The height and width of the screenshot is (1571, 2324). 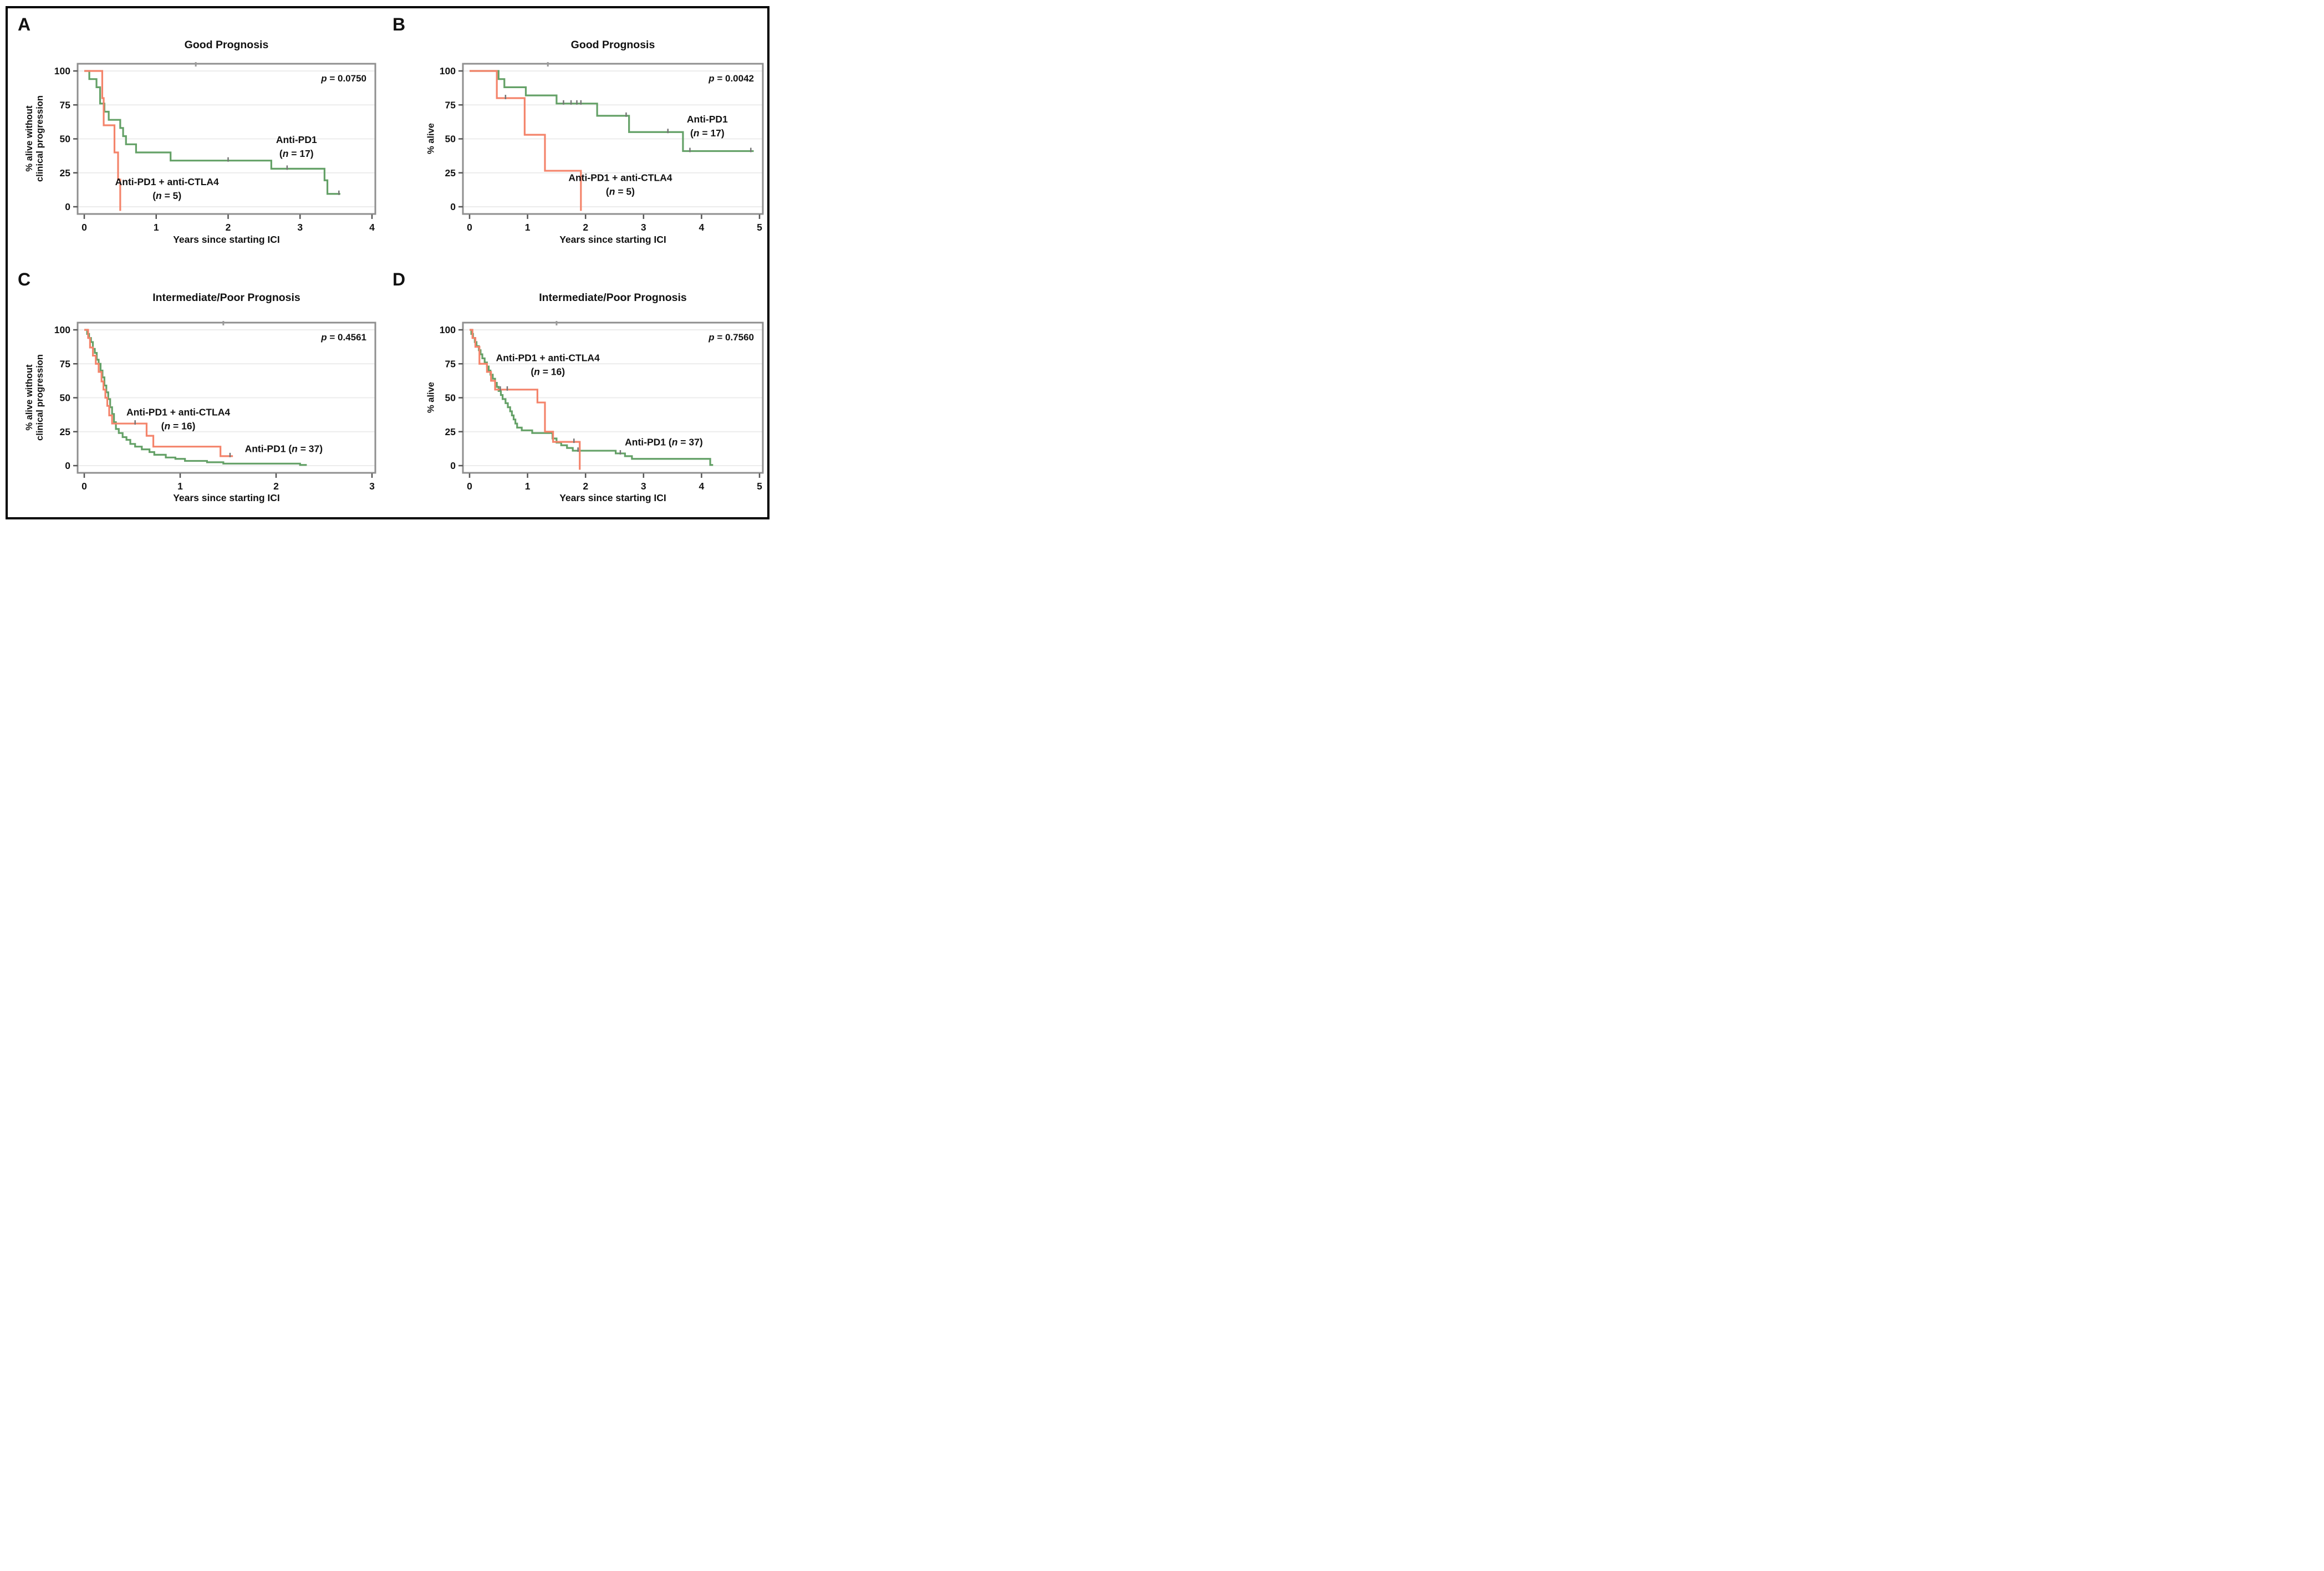 I want to click on panel-letter-a: A, so click(x=25, y=24).